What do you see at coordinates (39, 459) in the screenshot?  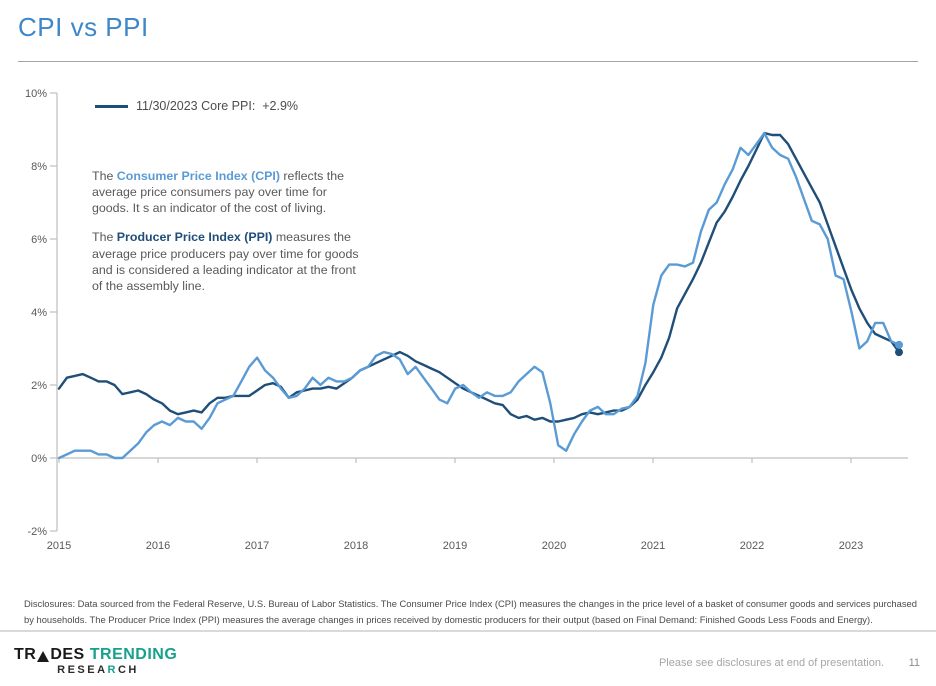 I see `y-axis-label: 0%` at bounding box center [39, 459].